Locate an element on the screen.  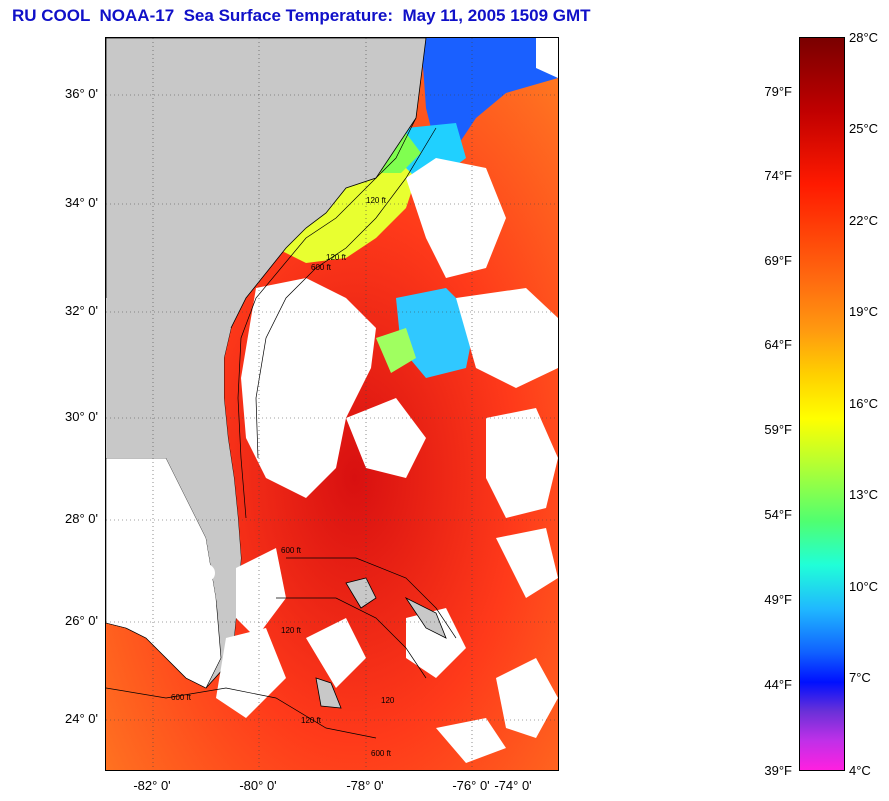
lat-label: 34° 0' is located at coordinates (81, 202).